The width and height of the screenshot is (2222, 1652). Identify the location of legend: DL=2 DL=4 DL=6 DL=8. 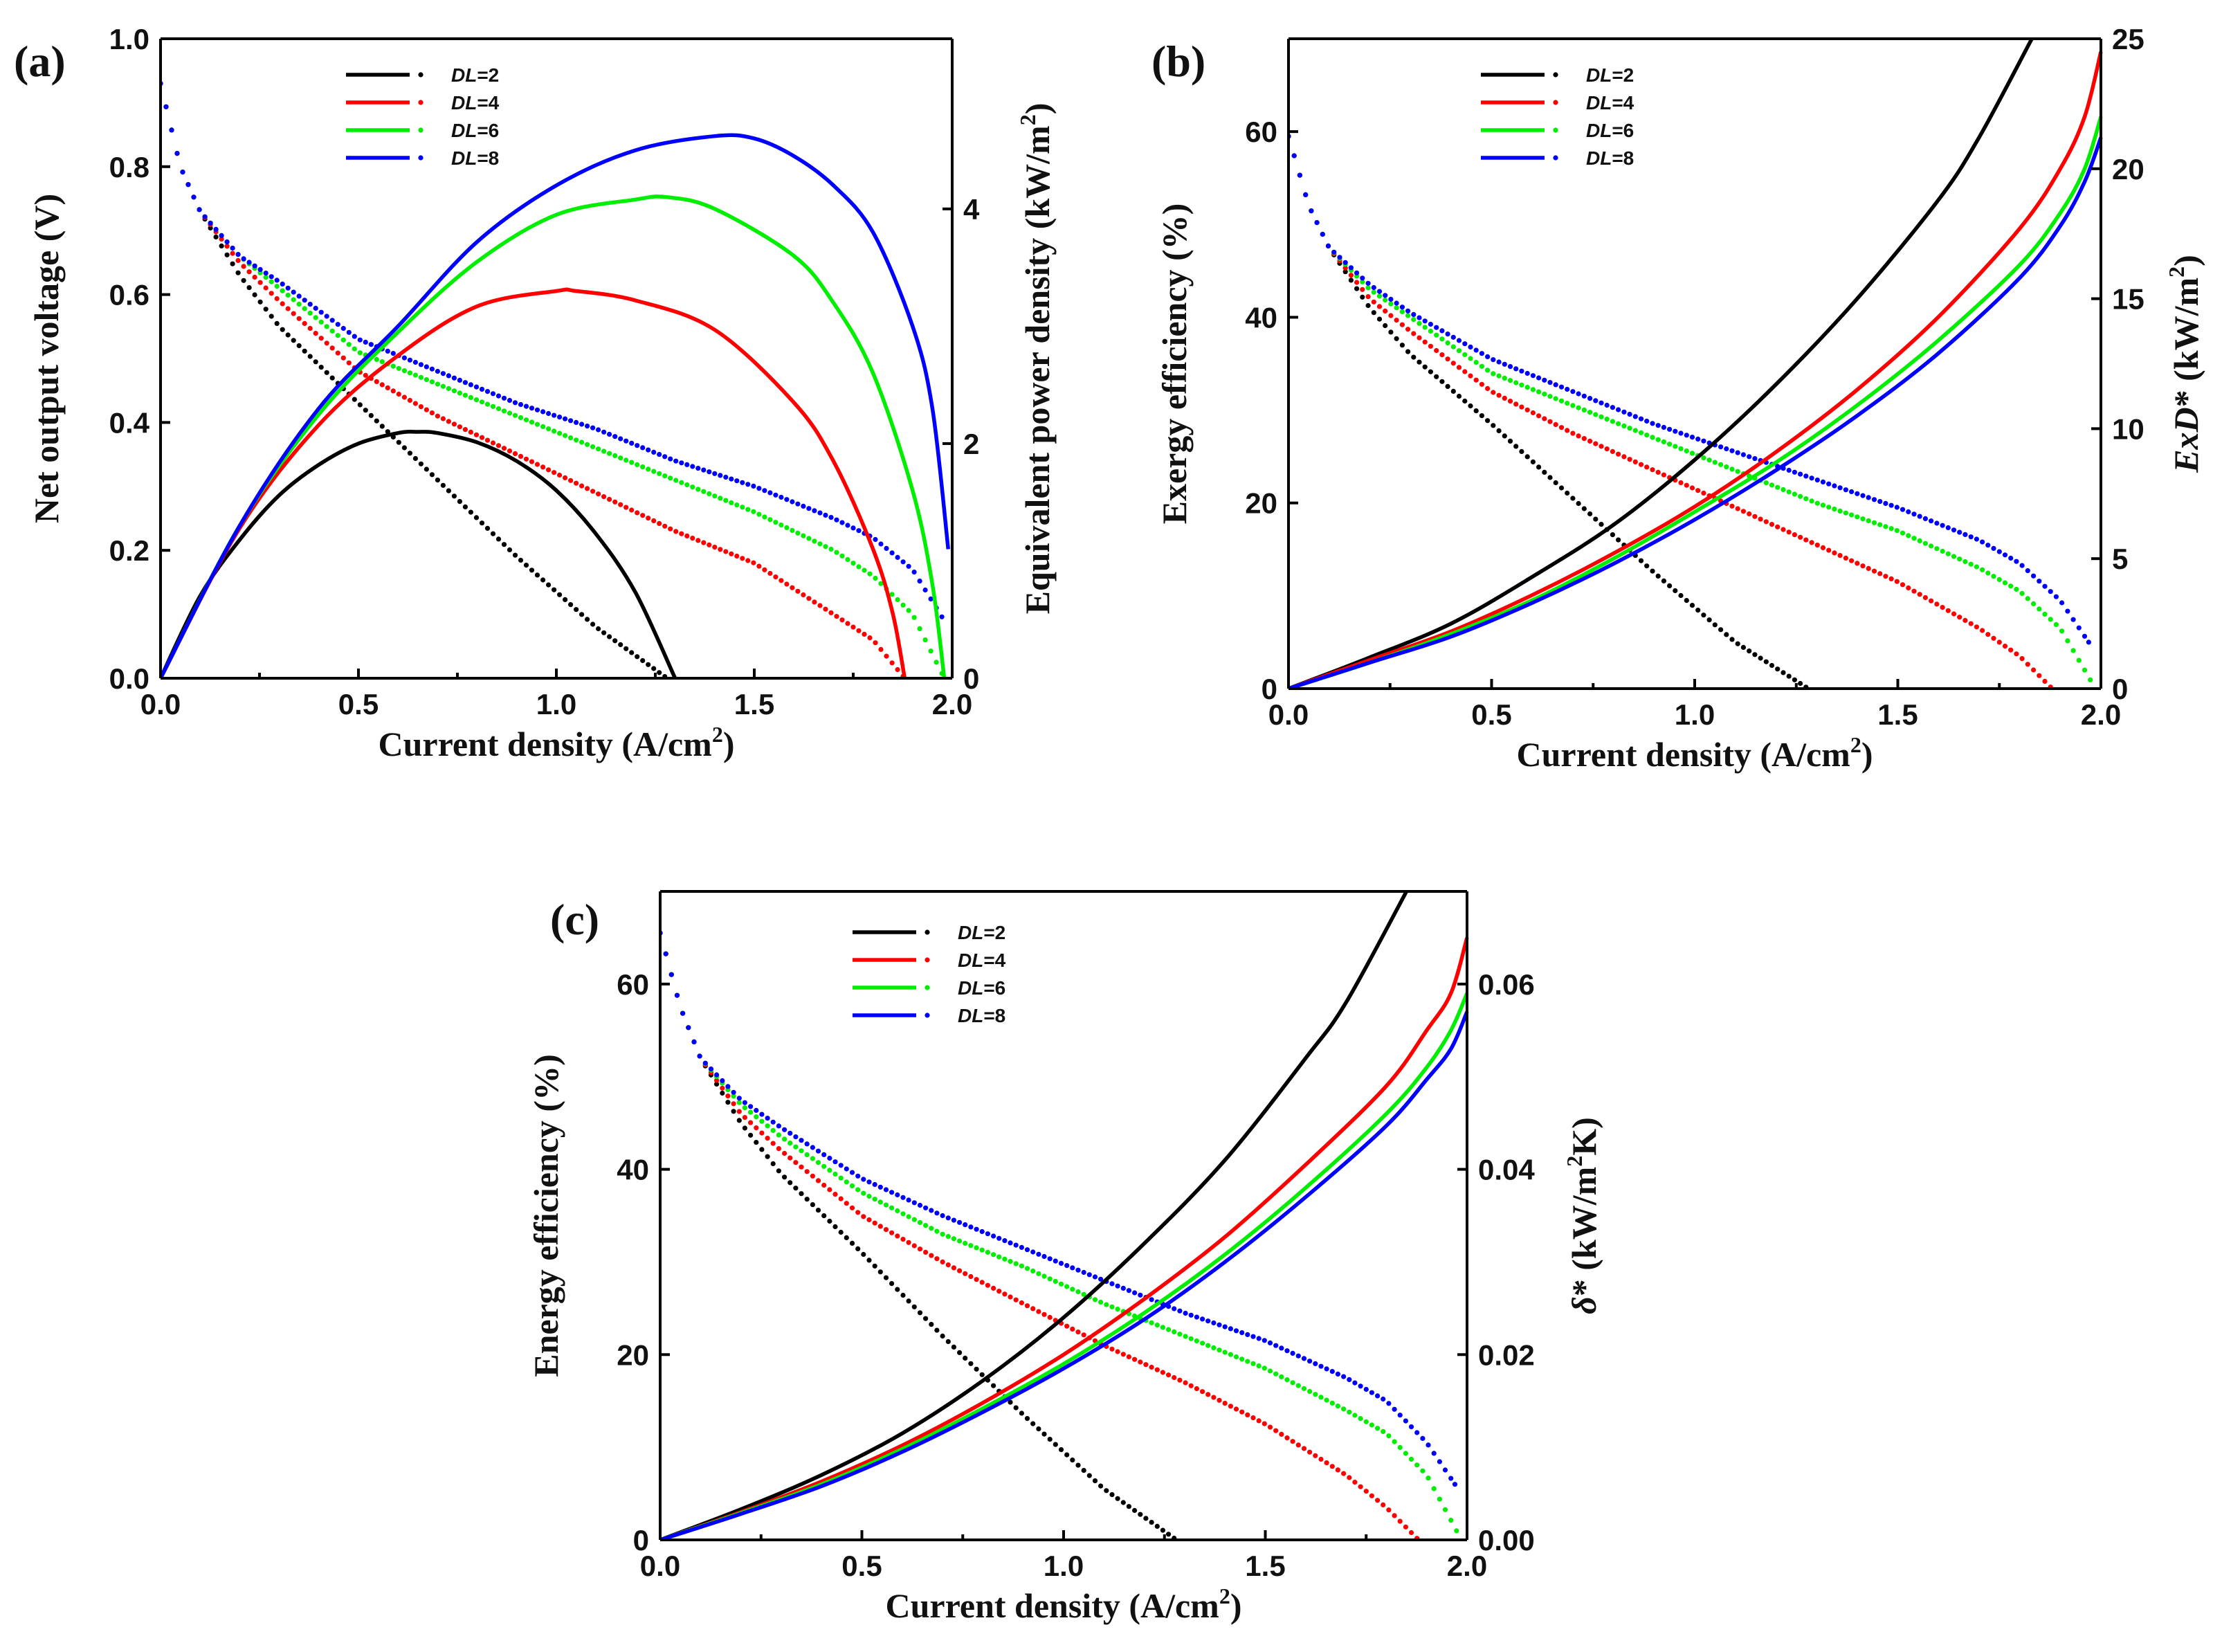
(1557, 117).